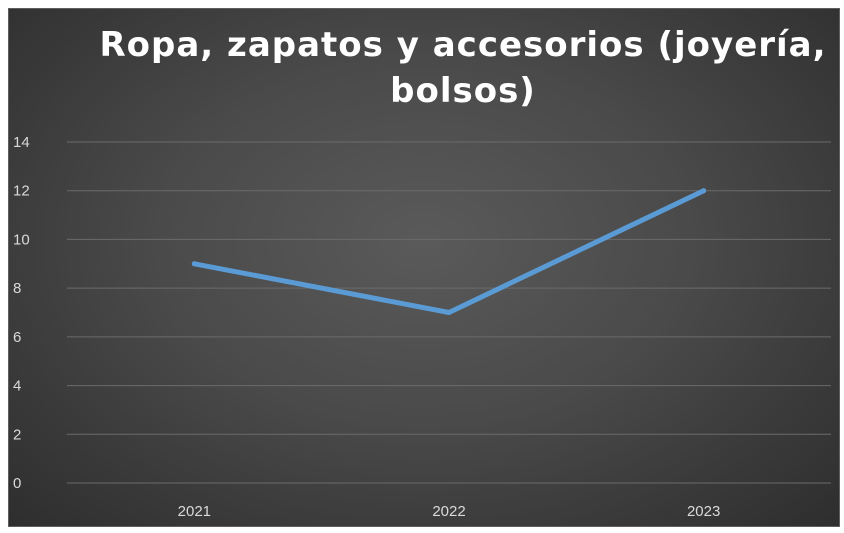 This screenshot has height=533, width=844. What do you see at coordinates (21, 142) in the screenshot?
I see `y-tick-label: 14` at bounding box center [21, 142].